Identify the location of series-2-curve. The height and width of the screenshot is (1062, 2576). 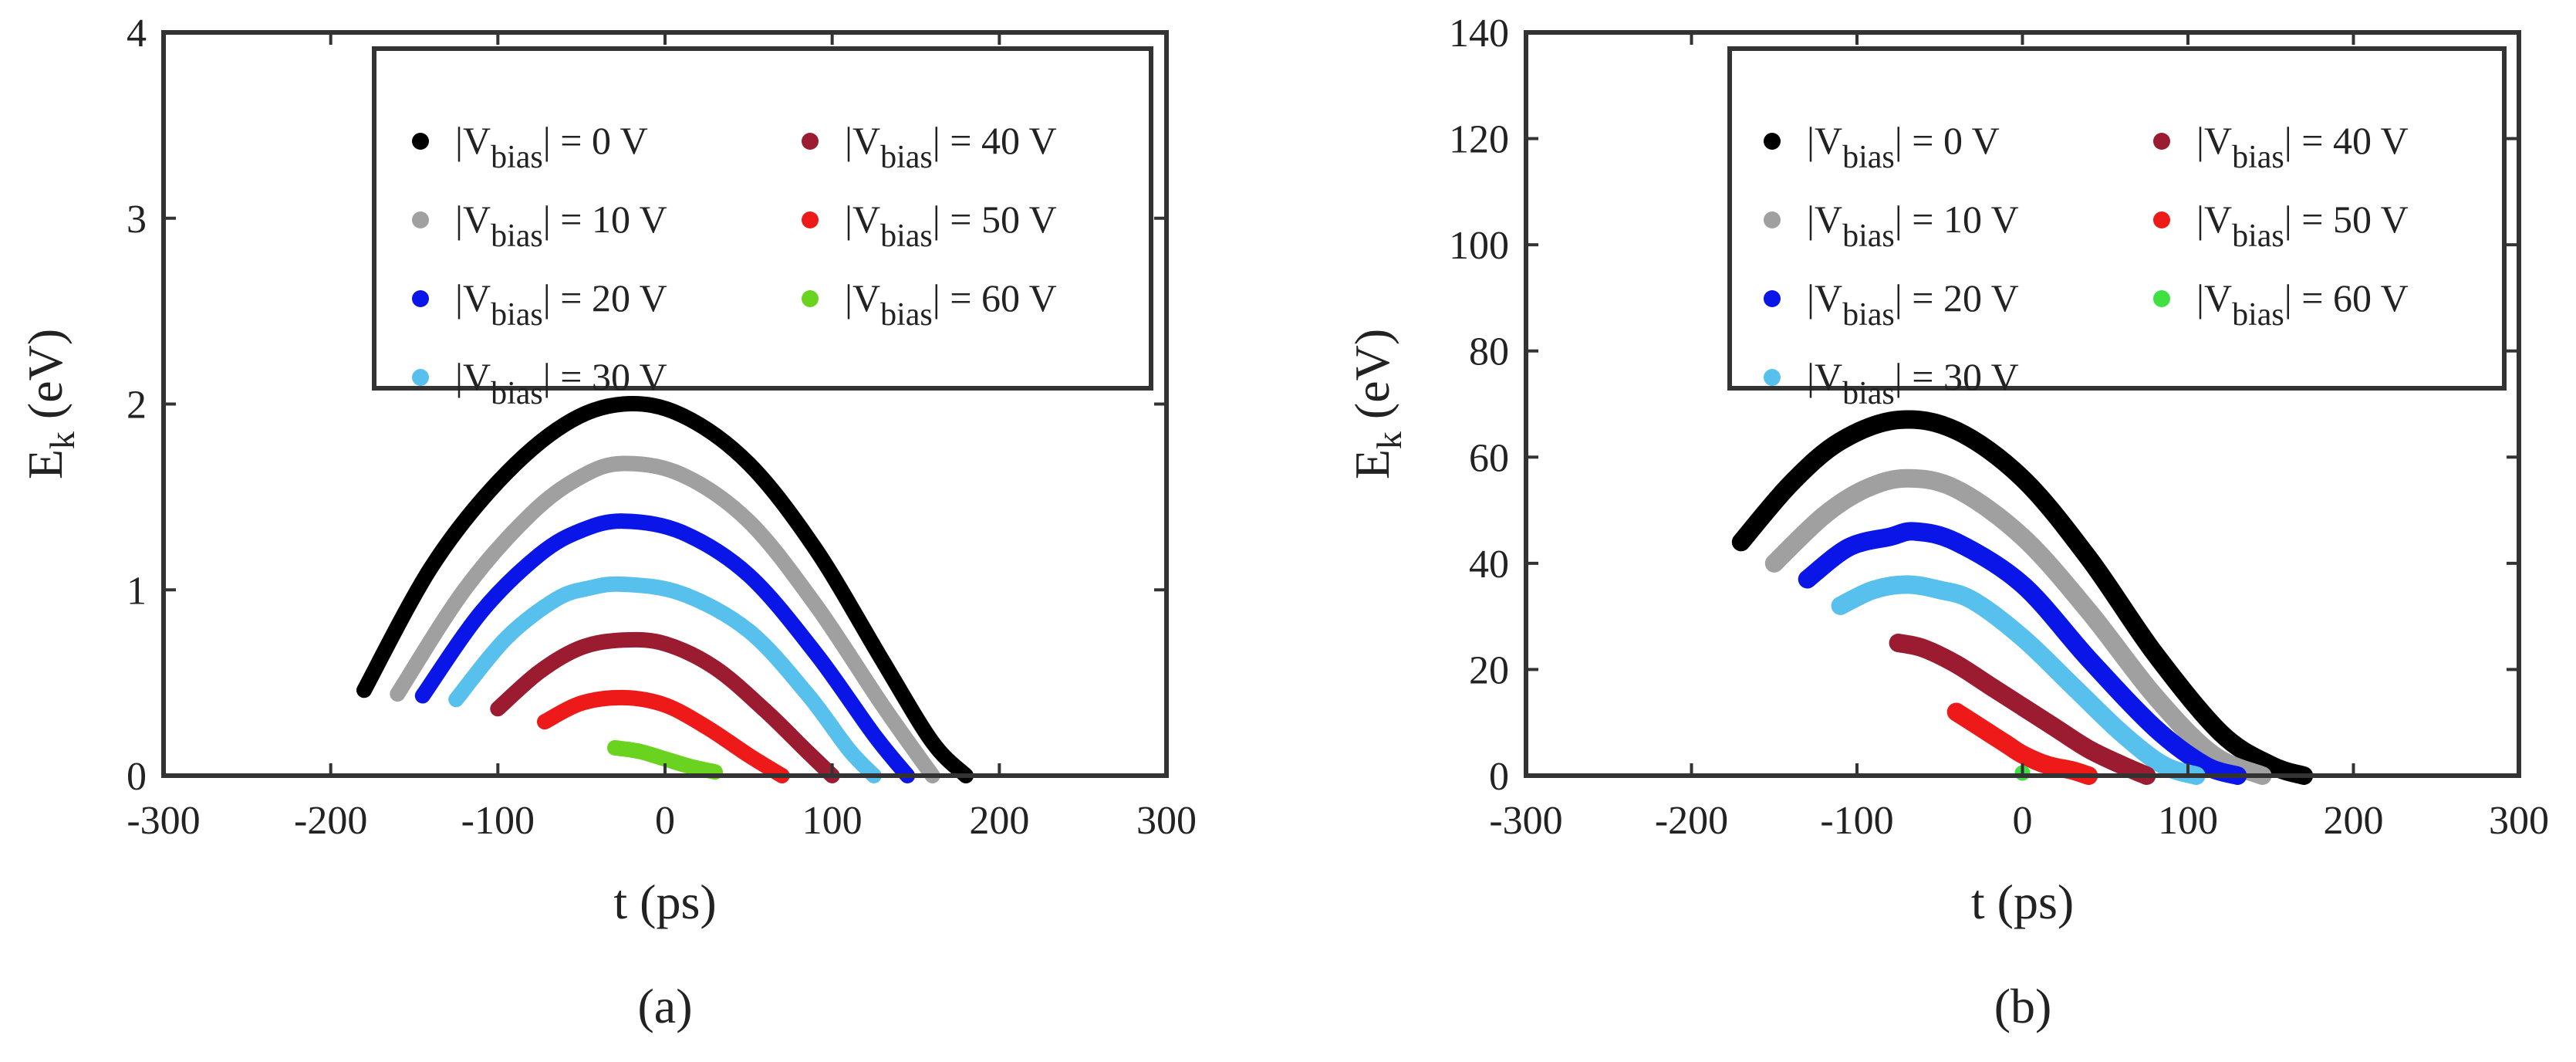
(665, 648).